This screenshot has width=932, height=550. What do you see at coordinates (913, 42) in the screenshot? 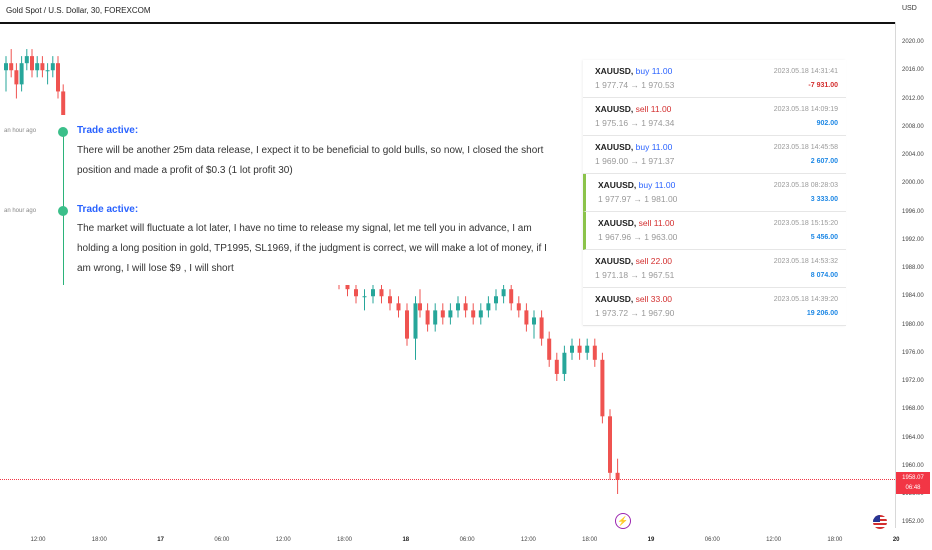
I see `price-tick-label: 2020.00` at bounding box center [913, 42].